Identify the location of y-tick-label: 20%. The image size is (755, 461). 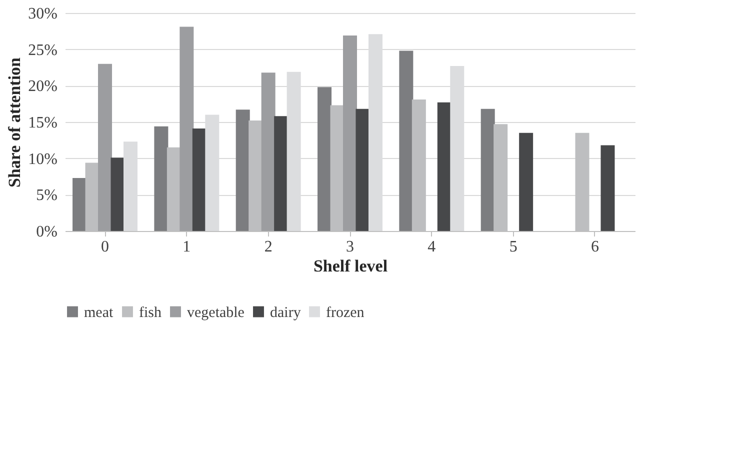
(43, 87).